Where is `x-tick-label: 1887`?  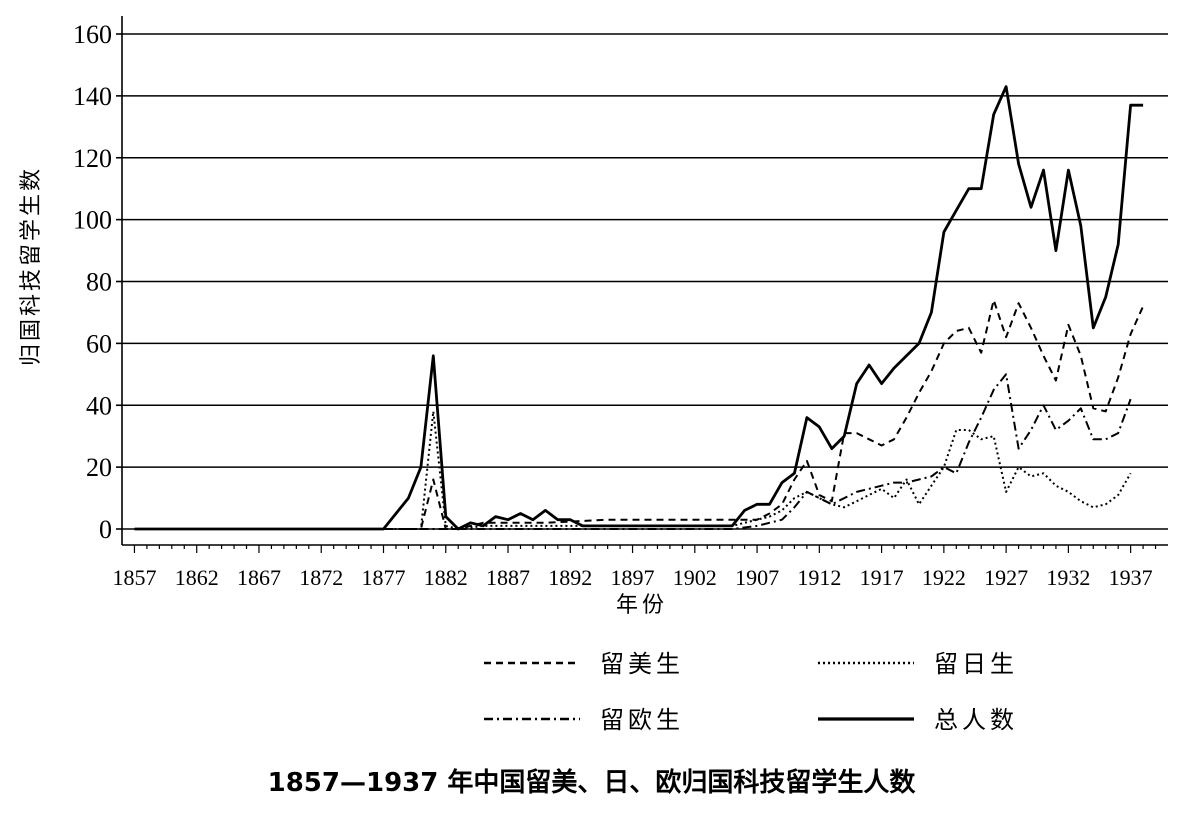 x-tick-label: 1887 is located at coordinates (508, 577).